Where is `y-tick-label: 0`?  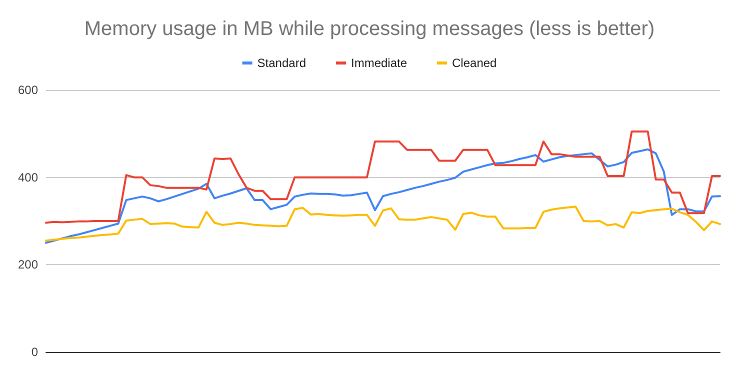
y-tick-label: 0 is located at coordinates (34, 352).